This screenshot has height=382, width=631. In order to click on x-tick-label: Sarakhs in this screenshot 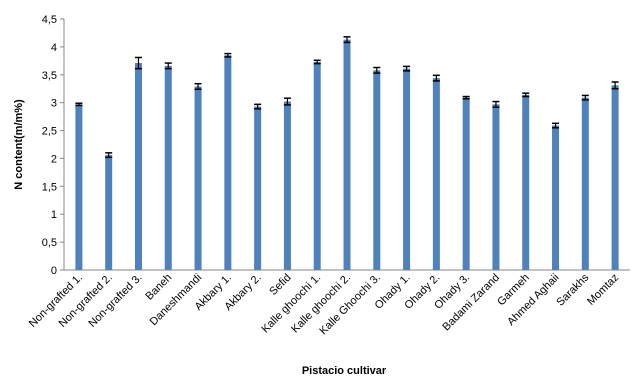, I will do `click(572, 289)`.